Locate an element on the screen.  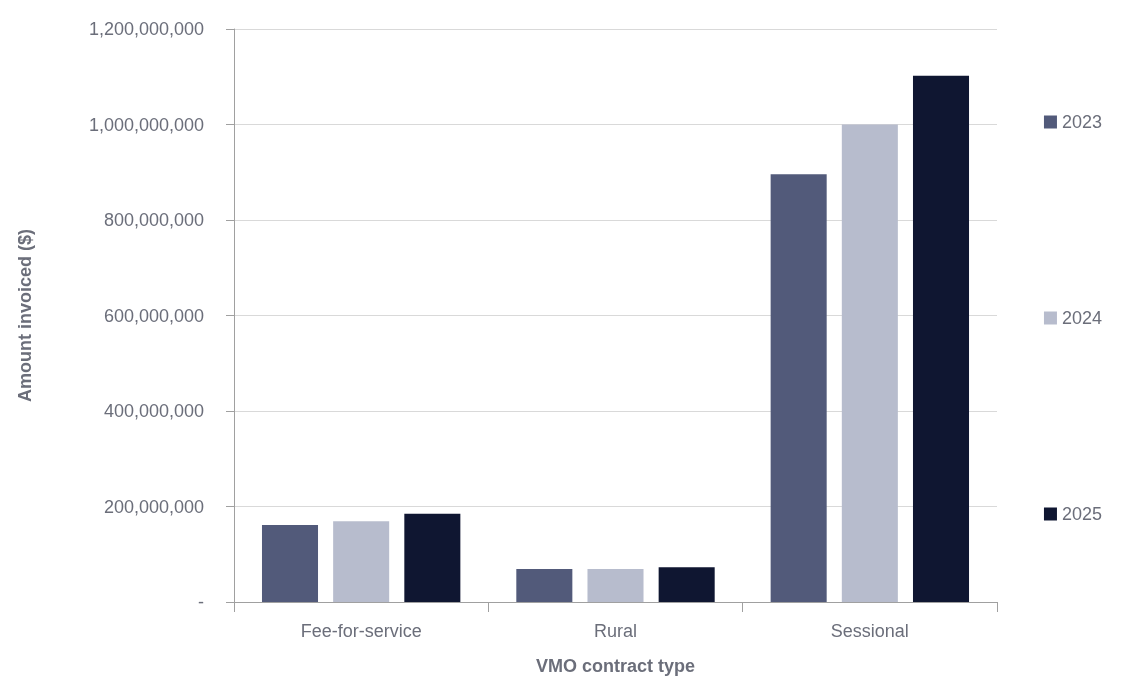
y-tick-label: 1,200,000,000 is located at coordinates (146, 29).